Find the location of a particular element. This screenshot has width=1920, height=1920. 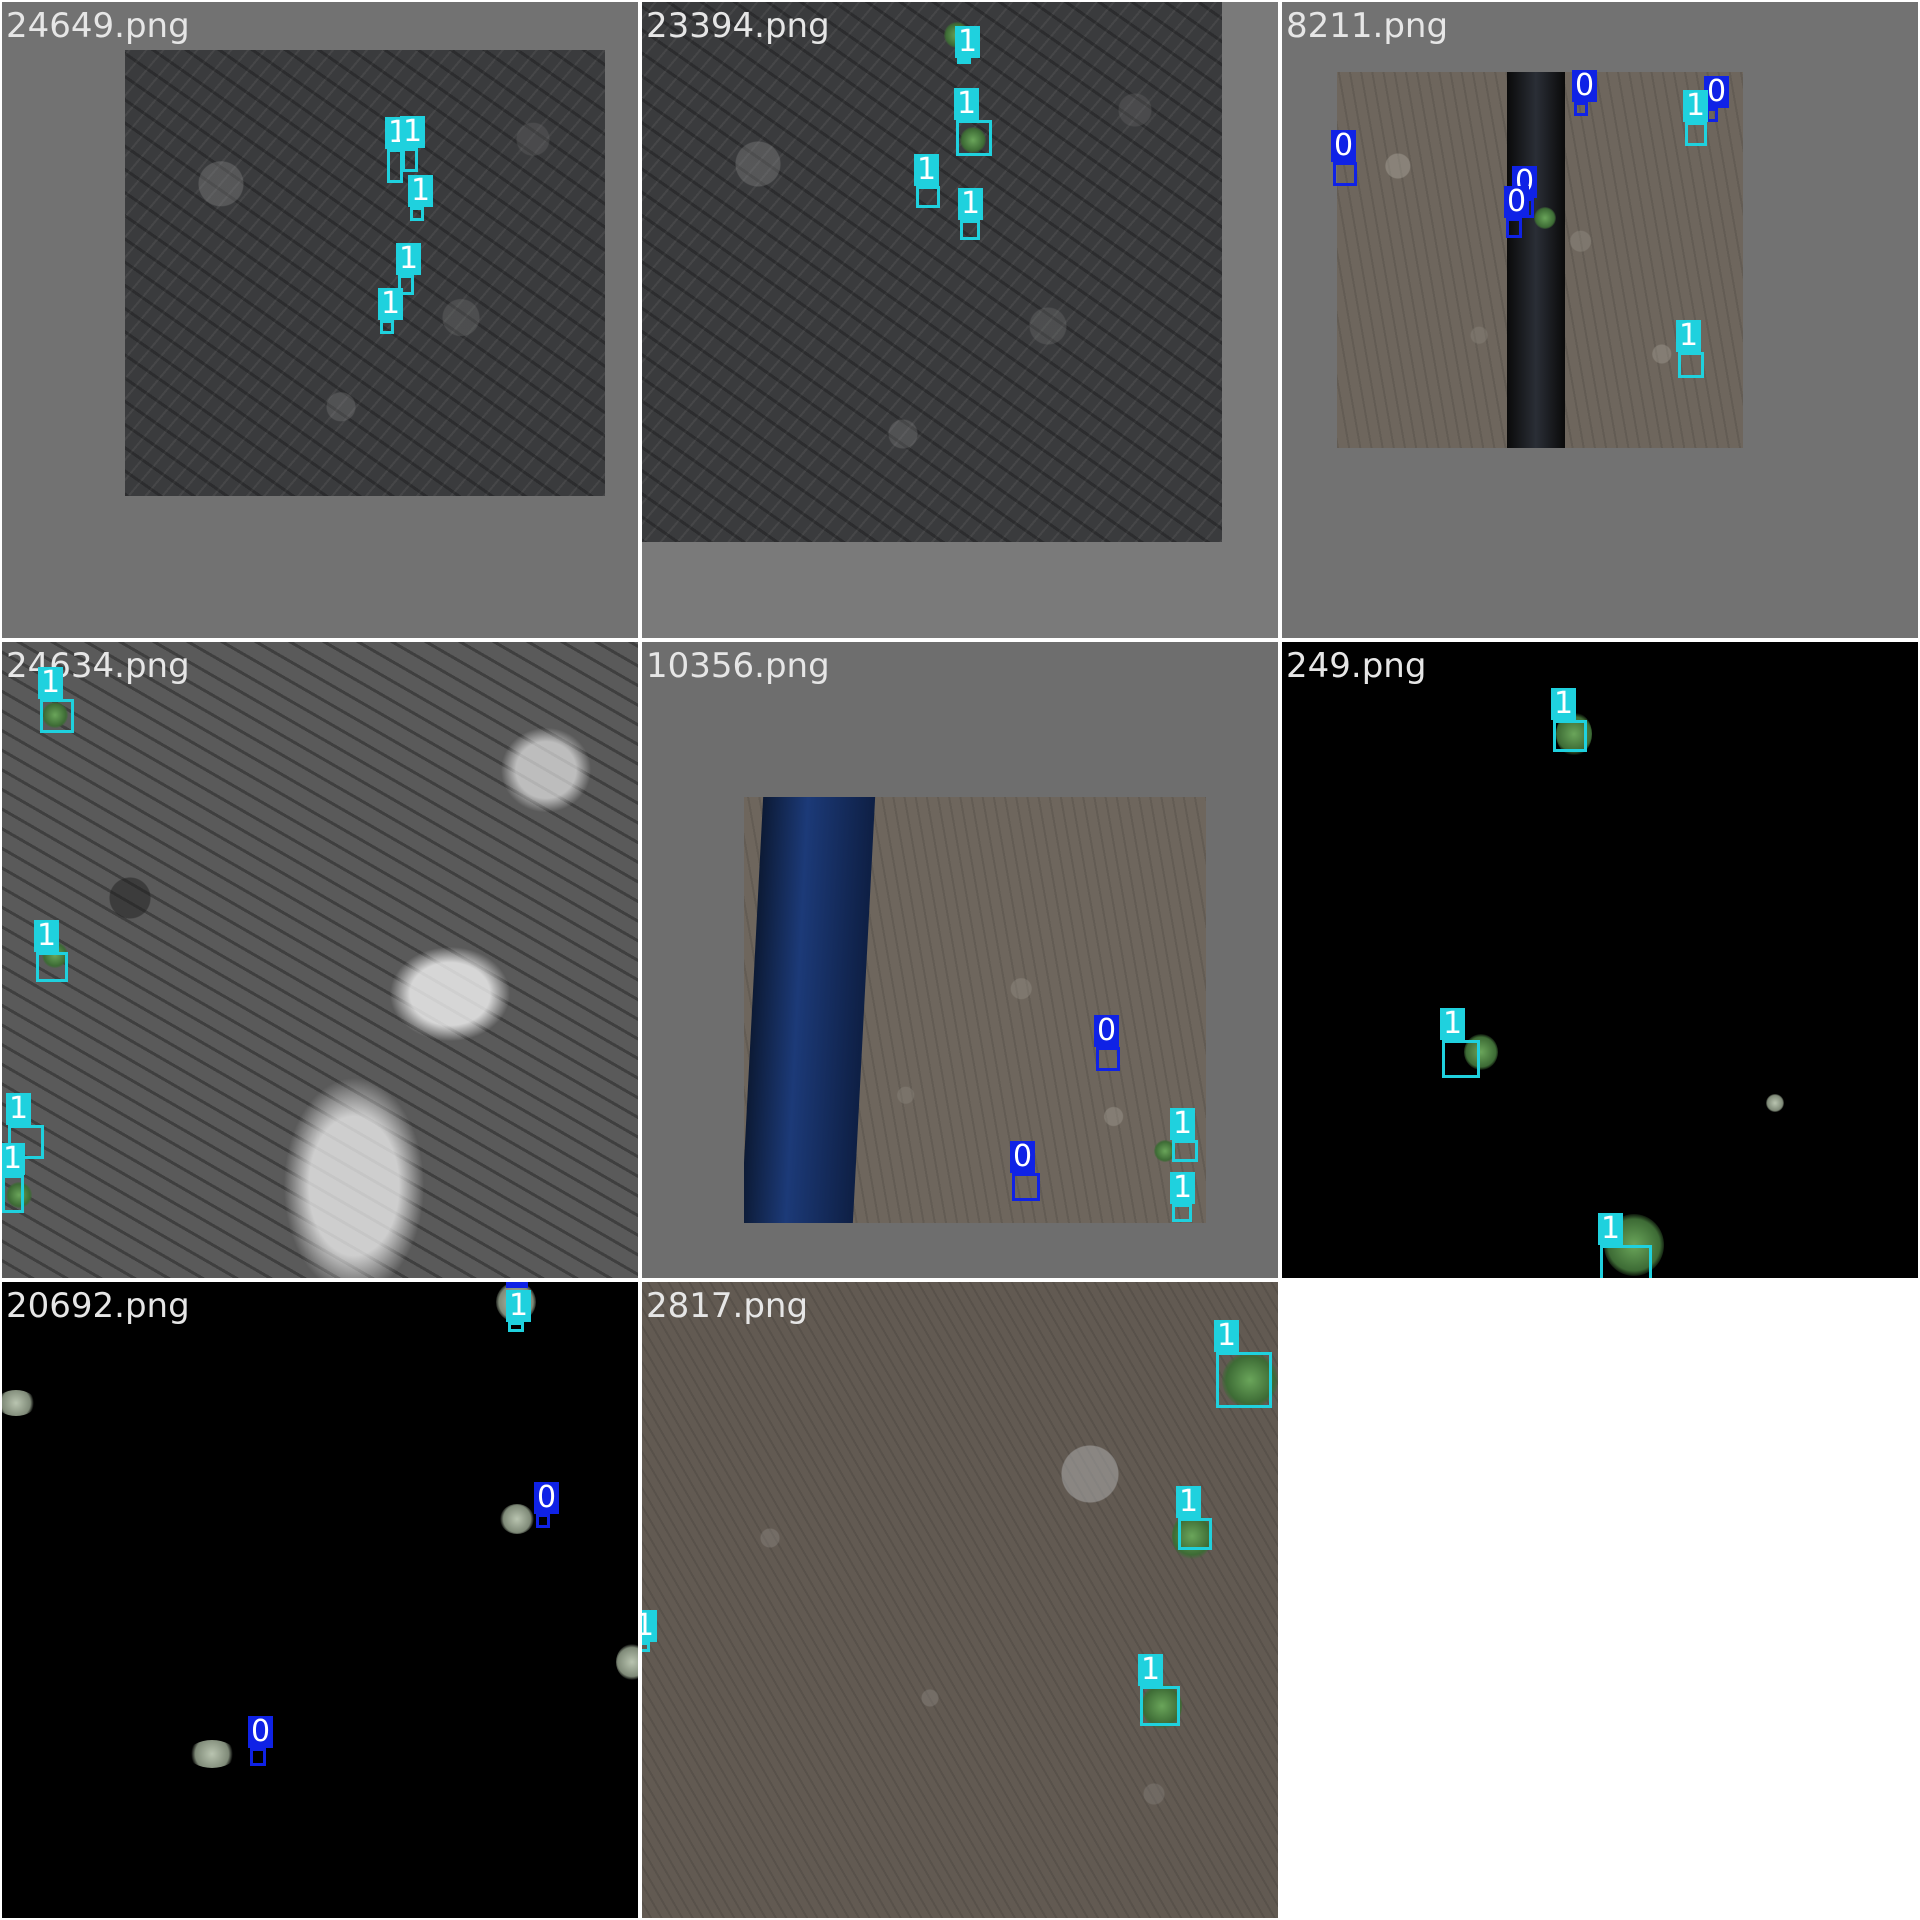

tile-23394: 23394.png 1 1 1 1 is located at coordinates (960, 320).